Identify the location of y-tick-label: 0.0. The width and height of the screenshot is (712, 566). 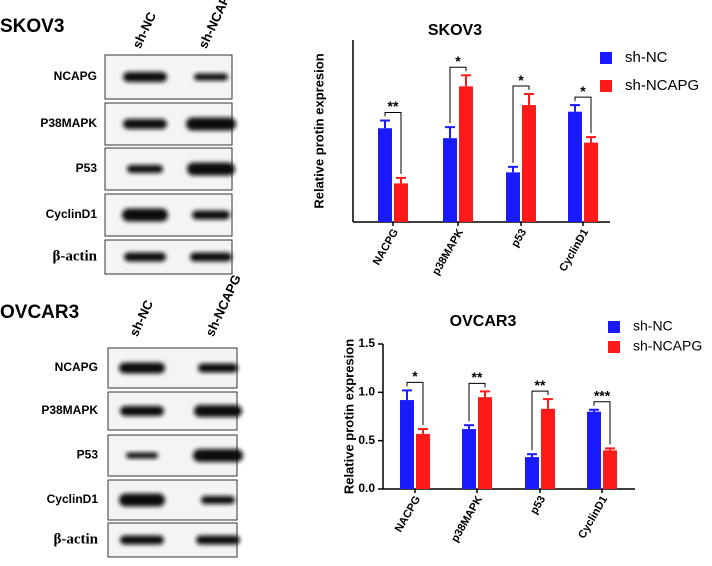
(366, 488).